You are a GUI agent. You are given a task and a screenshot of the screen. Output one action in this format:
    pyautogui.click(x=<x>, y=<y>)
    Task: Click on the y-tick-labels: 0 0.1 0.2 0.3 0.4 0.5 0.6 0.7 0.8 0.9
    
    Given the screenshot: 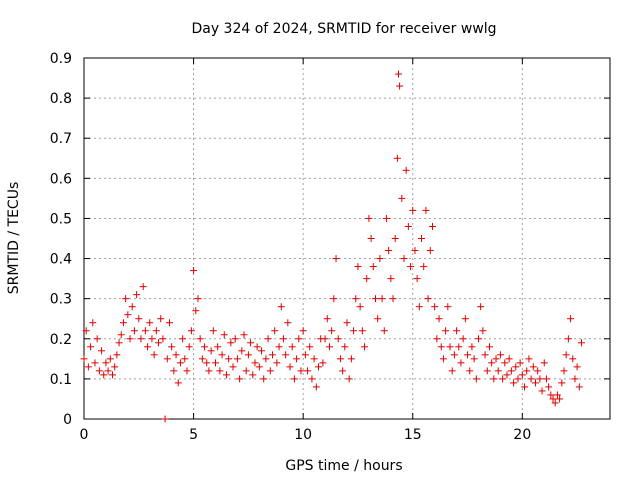 What is the action you would take?
    pyautogui.click(x=61, y=239)
    